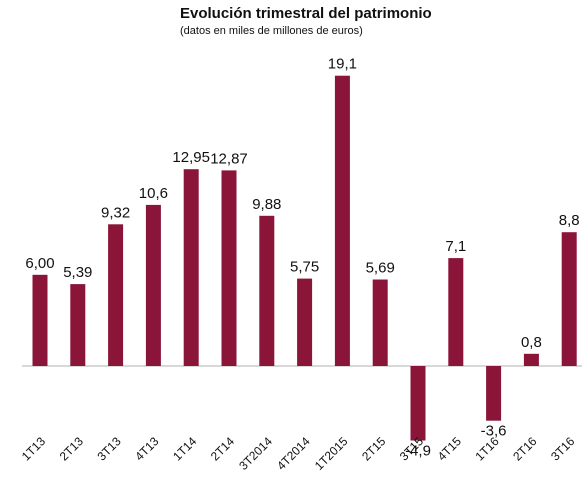 This screenshot has width=588, height=502. Describe the element at coordinates (331, 453) in the screenshot. I see `tick-label-1T2015: 1T2015` at that location.